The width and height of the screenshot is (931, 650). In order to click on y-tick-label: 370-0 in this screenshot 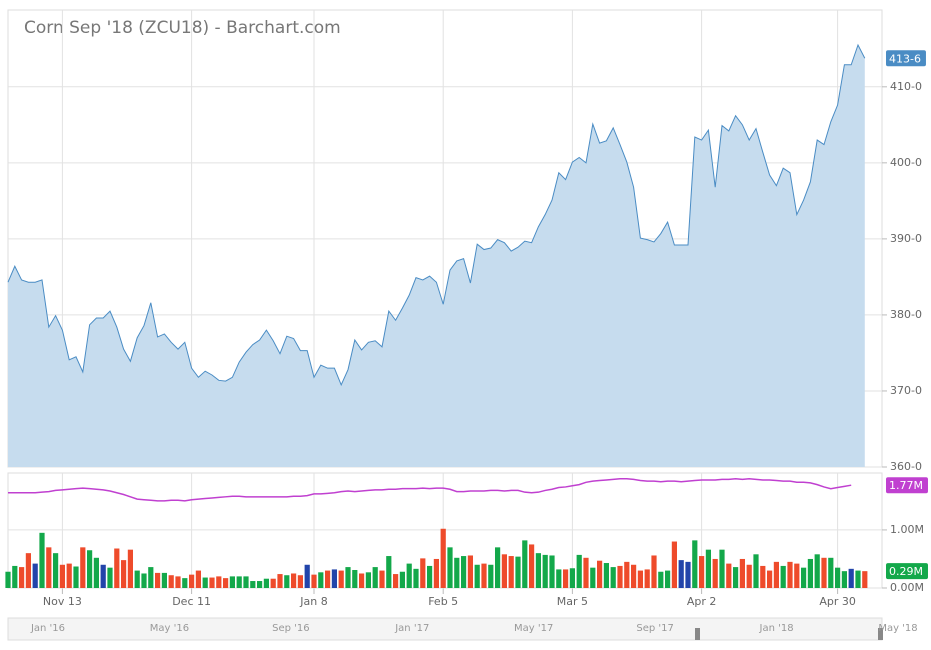, I will do `click(906, 390)`.